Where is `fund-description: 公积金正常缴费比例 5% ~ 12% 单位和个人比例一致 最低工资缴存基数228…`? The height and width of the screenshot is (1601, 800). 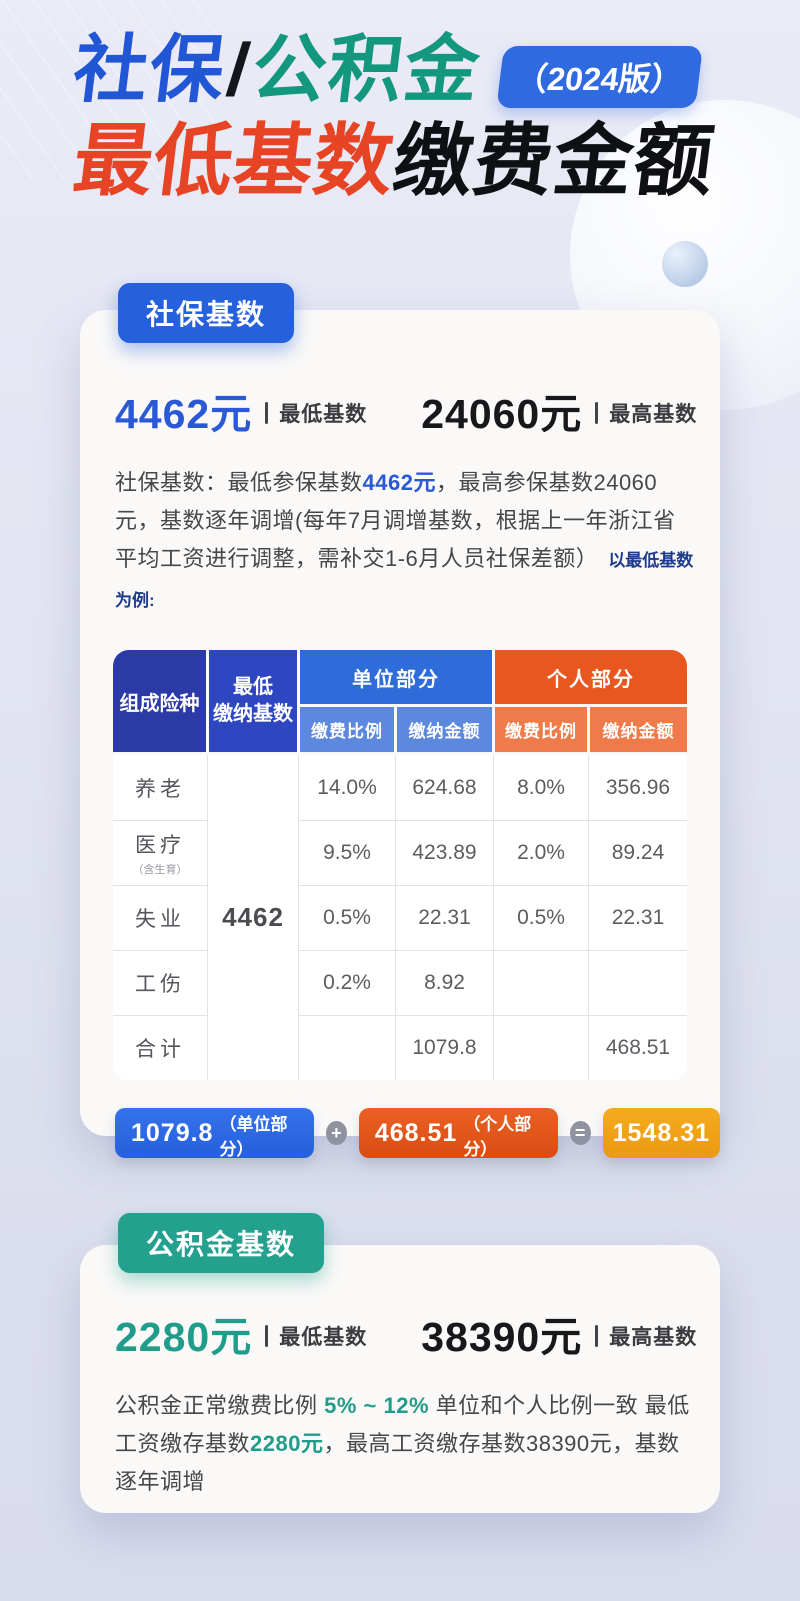
fund-description: 公积金正常缴费比例 5% ~ 12% 单位和个人比例一致 最低工资缴存基数228… is located at coordinates (406, 1444).